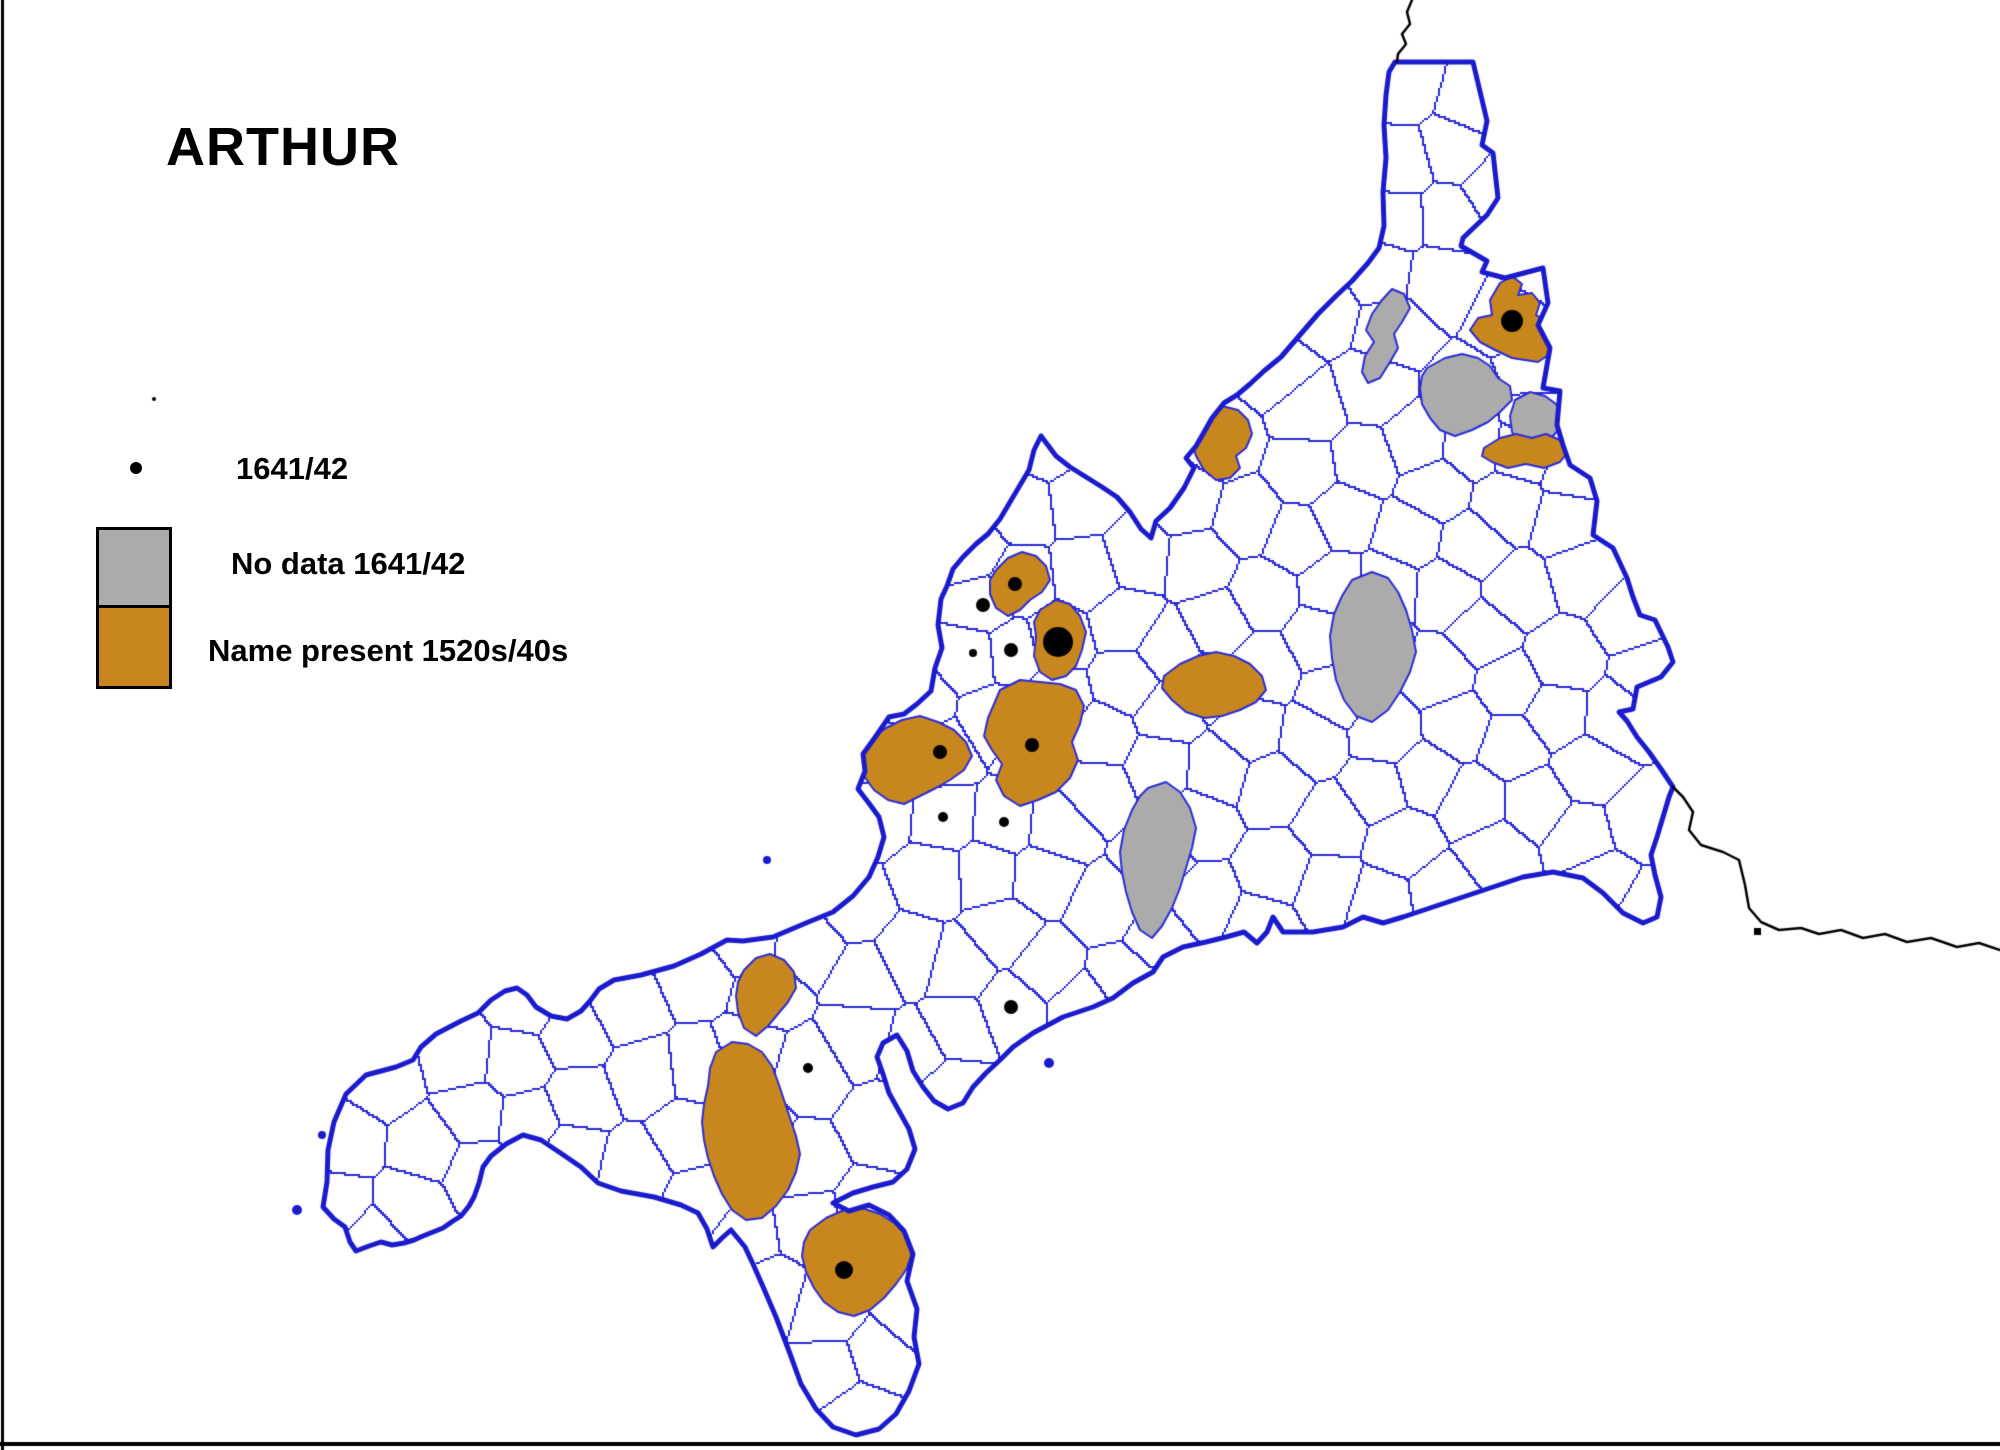 The width and height of the screenshot is (2000, 1450). What do you see at coordinates (292, 468) in the screenshot?
I see `legend-label-1641-42: 1641/42` at bounding box center [292, 468].